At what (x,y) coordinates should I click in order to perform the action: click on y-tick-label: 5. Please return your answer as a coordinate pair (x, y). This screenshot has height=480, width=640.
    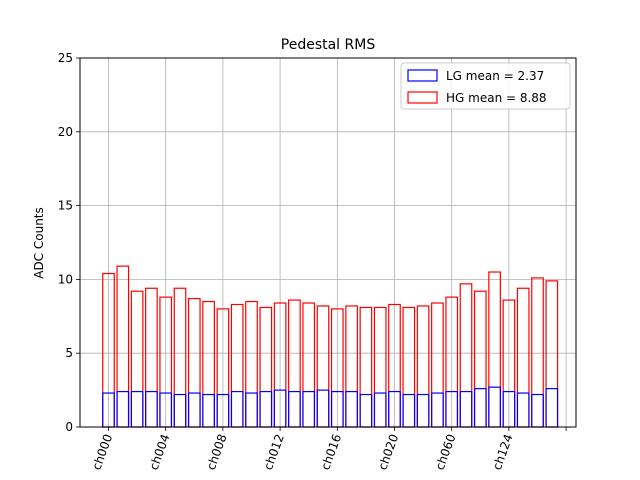
    Looking at the image, I should click on (69, 353).